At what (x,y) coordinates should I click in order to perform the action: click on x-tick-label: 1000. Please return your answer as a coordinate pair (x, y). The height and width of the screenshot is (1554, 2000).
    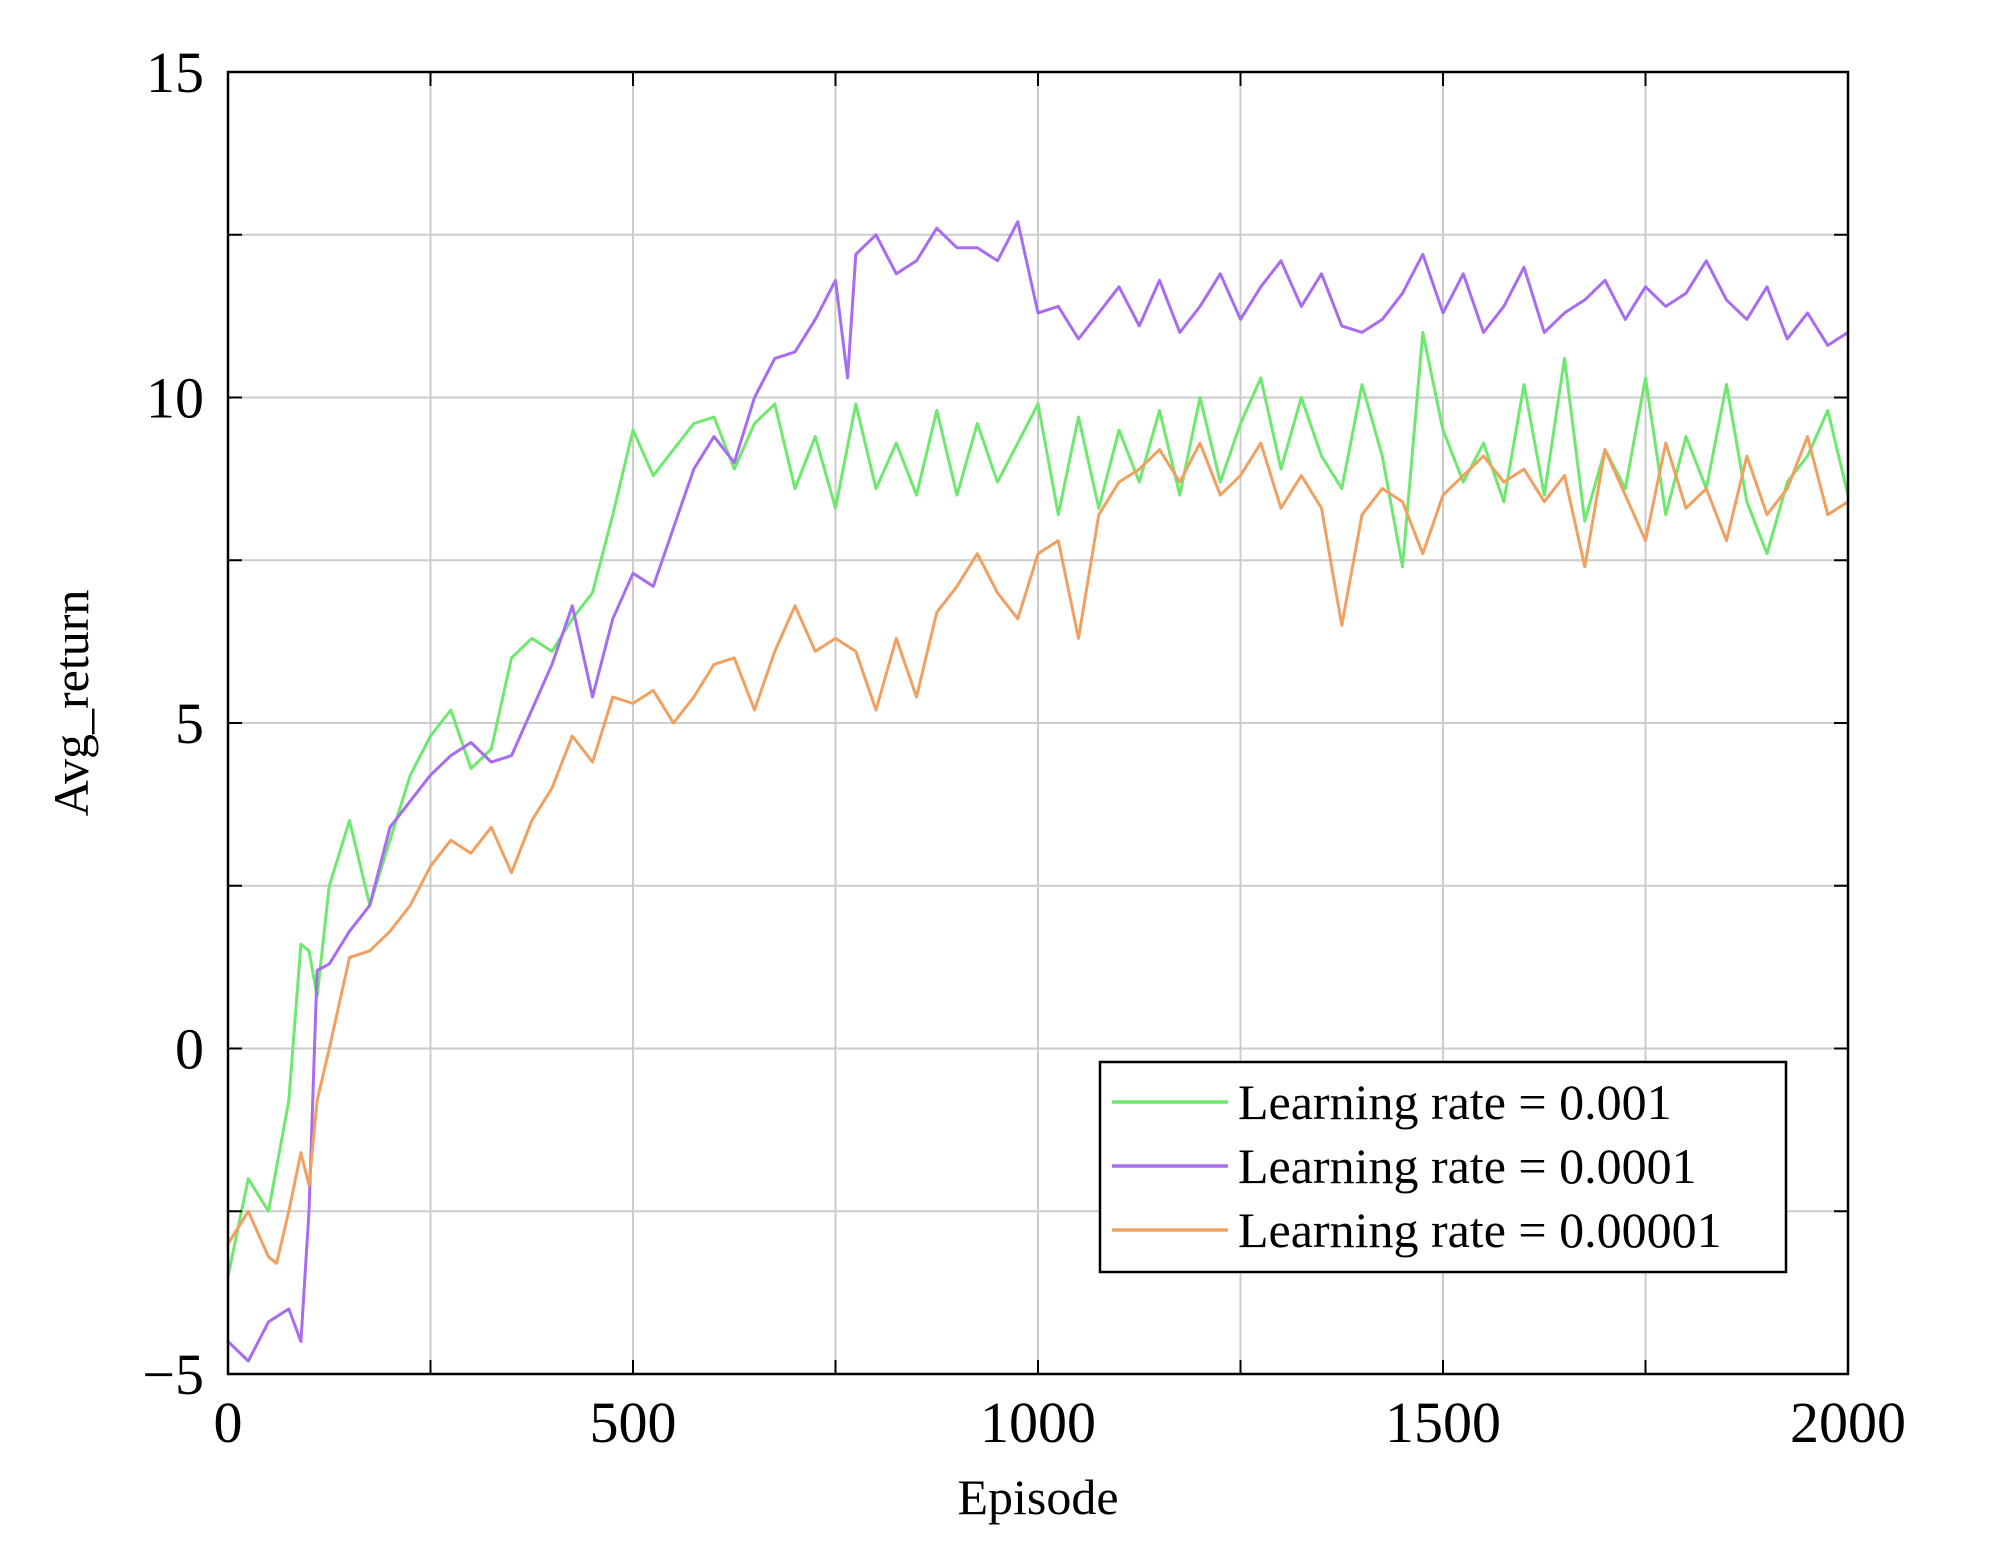
    Looking at the image, I should click on (1038, 1422).